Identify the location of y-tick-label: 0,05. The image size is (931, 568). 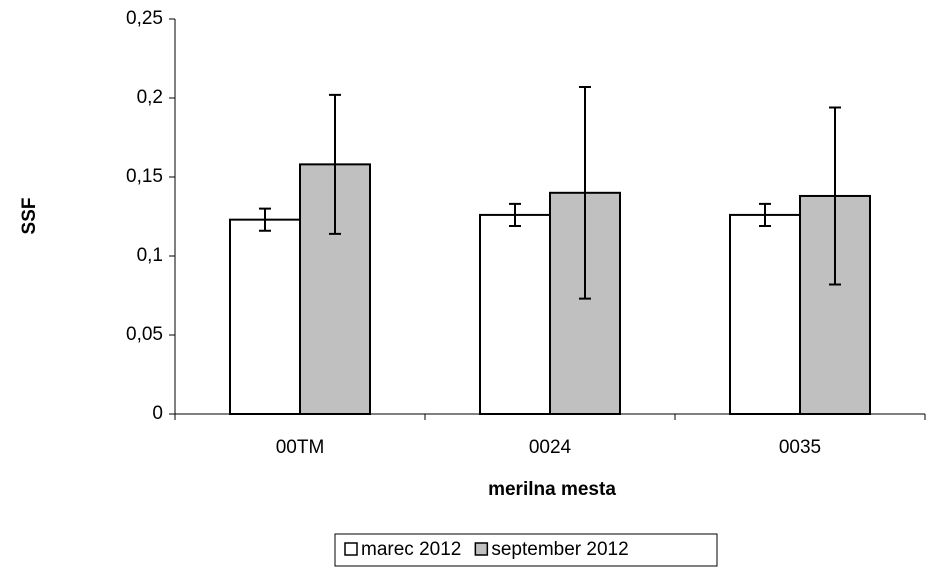
(144, 334).